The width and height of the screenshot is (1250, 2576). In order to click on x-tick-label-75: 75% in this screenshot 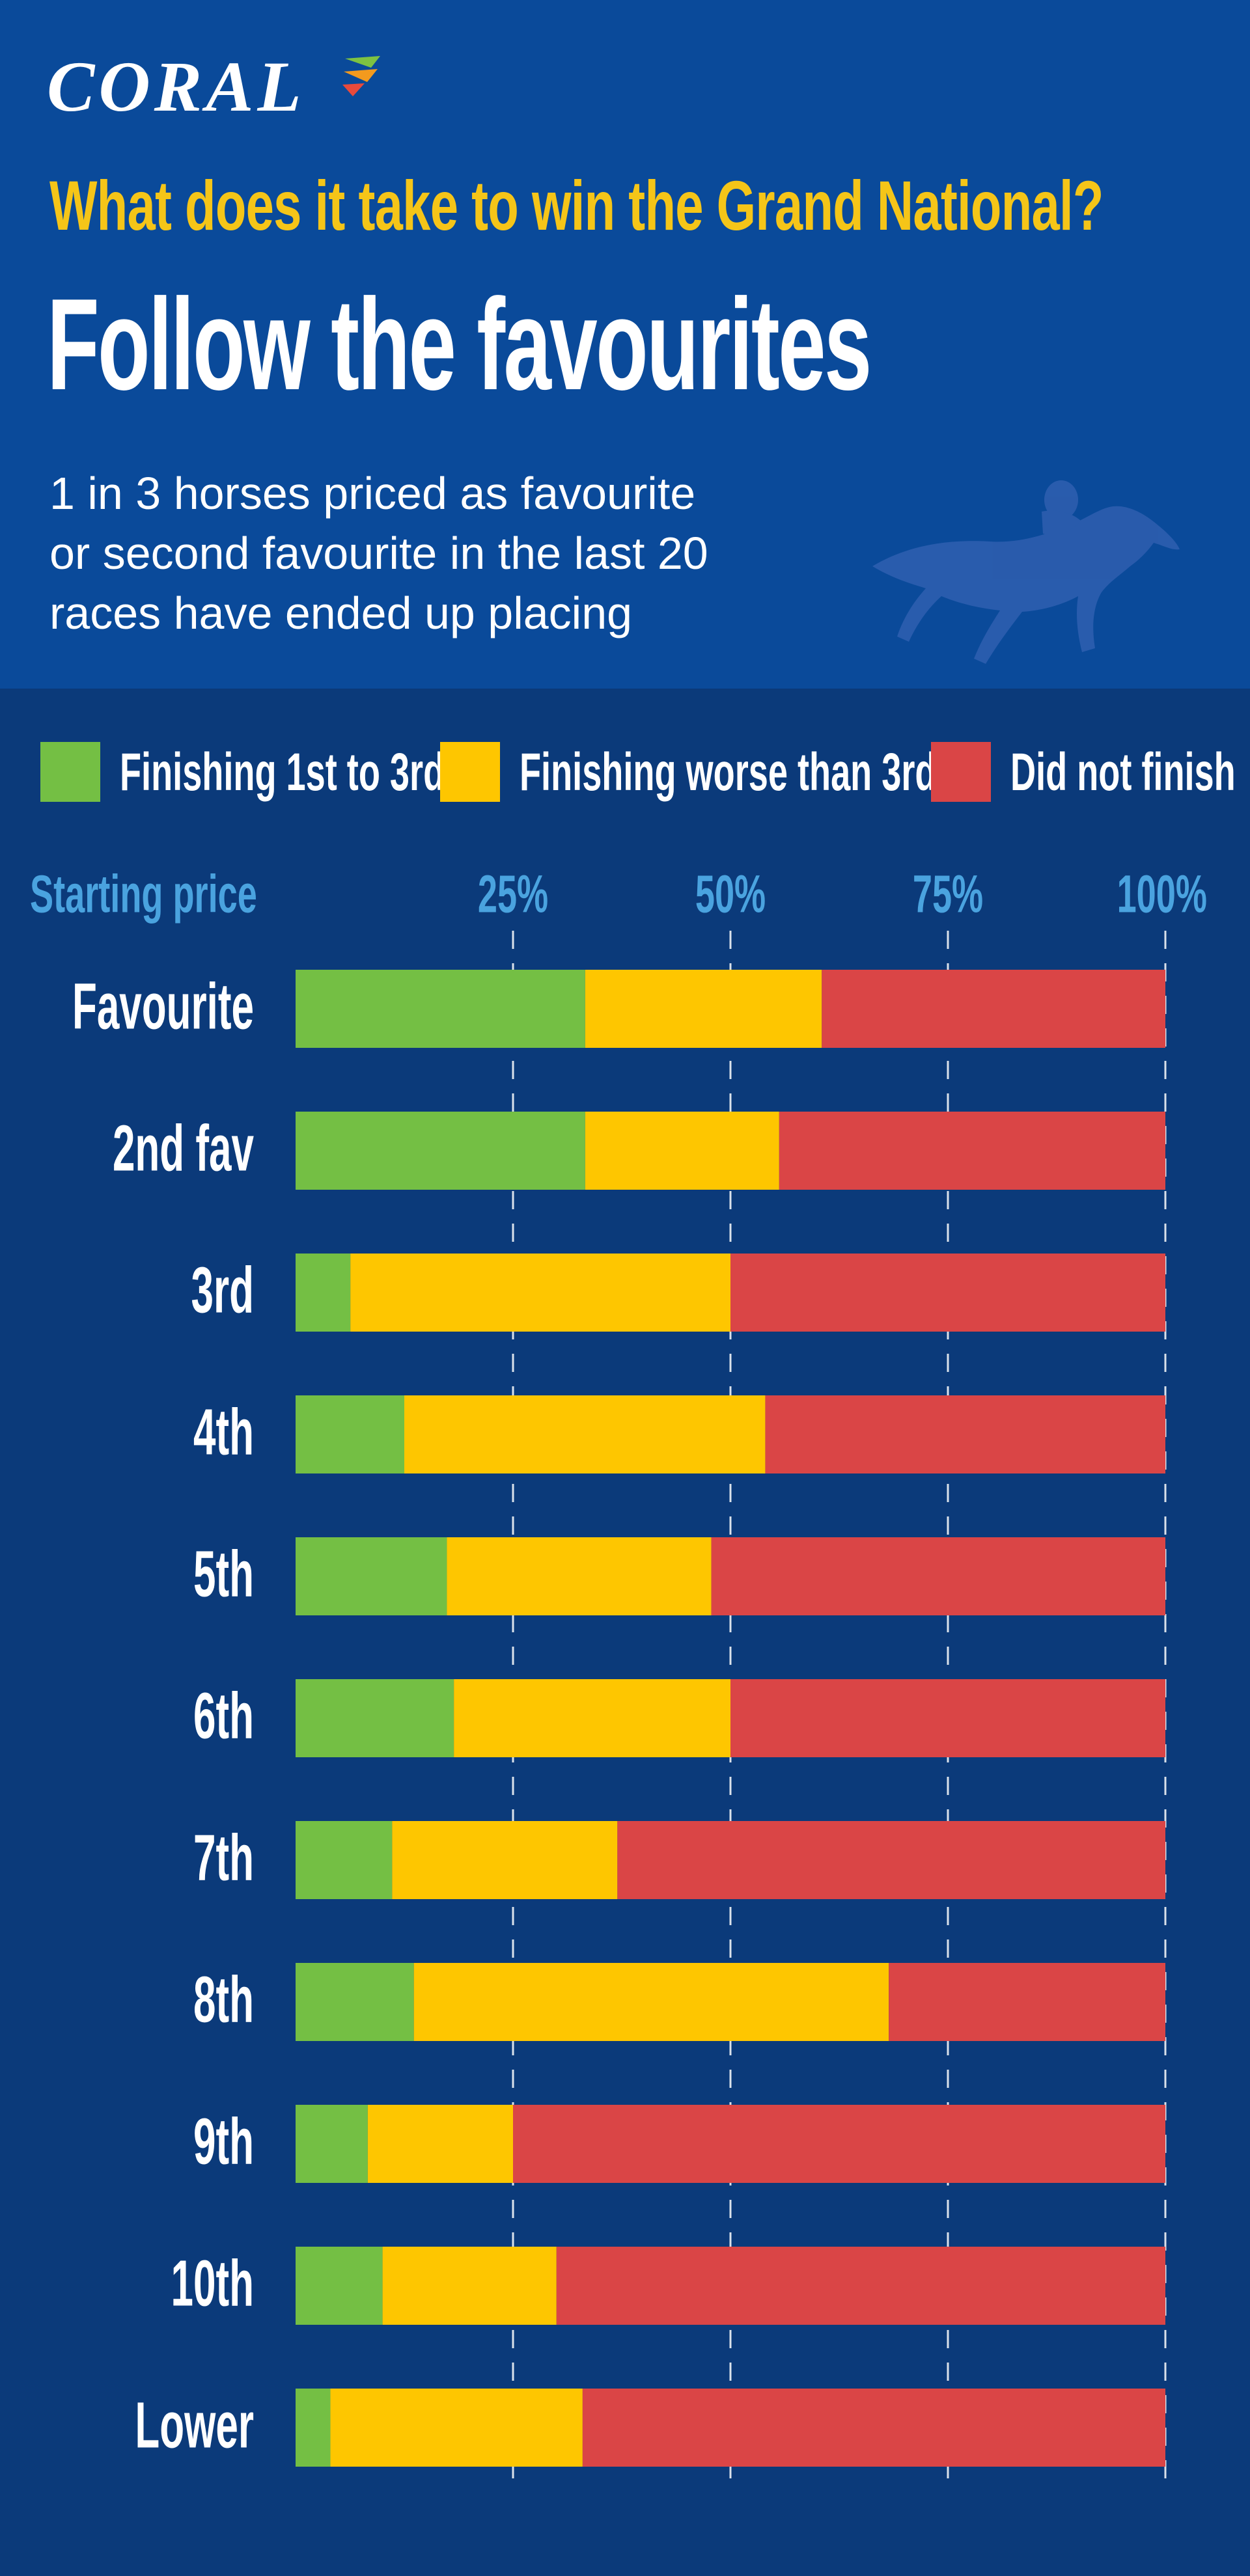, I will do `click(948, 894)`.